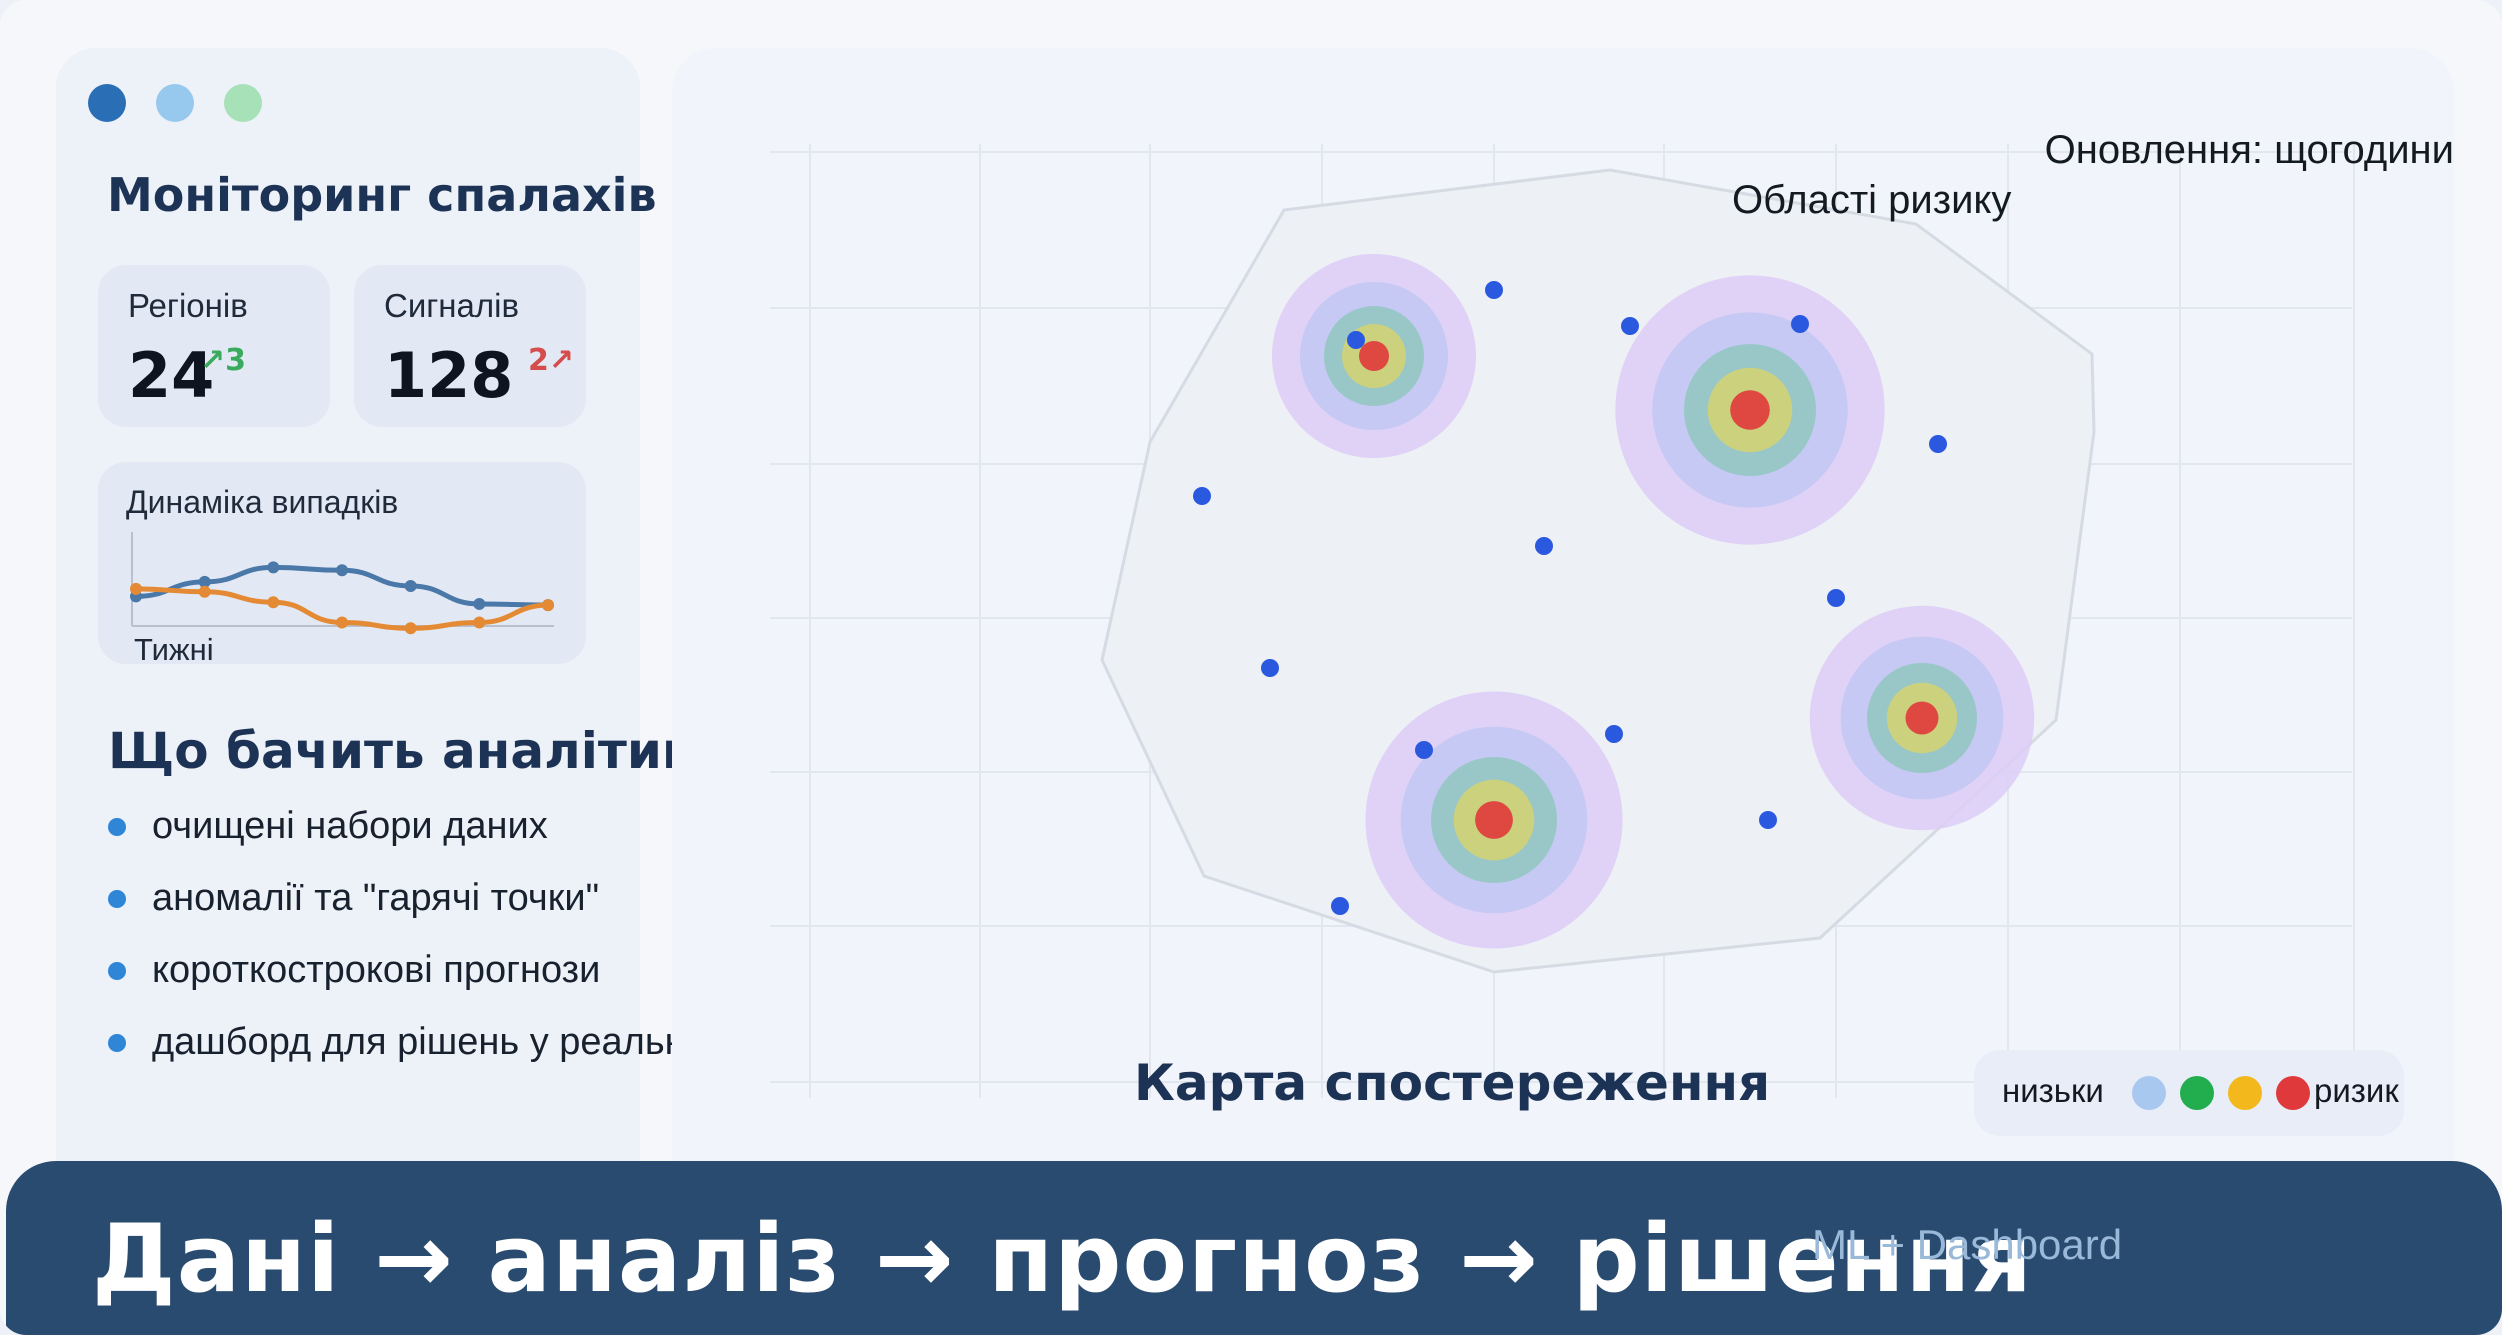 The height and width of the screenshot is (1335, 2502). What do you see at coordinates (2356, 1090) in the screenshot?
I see `legend-high-label: ризик` at bounding box center [2356, 1090].